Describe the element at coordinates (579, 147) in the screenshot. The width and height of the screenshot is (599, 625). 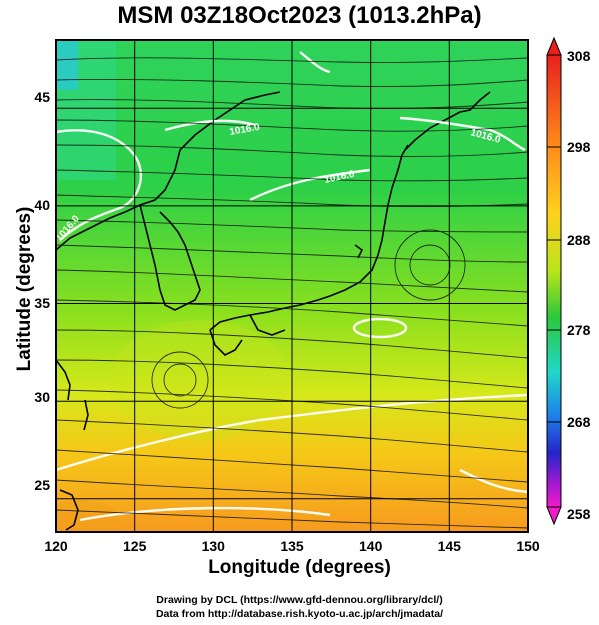
I see `colorbar-tick-label: 298` at that location.